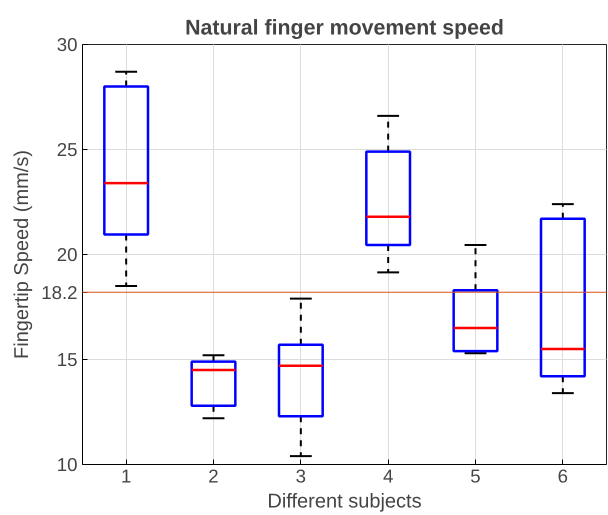 This screenshot has height=515, width=608. I want to click on ref-line-label: 18.2, so click(59, 292).